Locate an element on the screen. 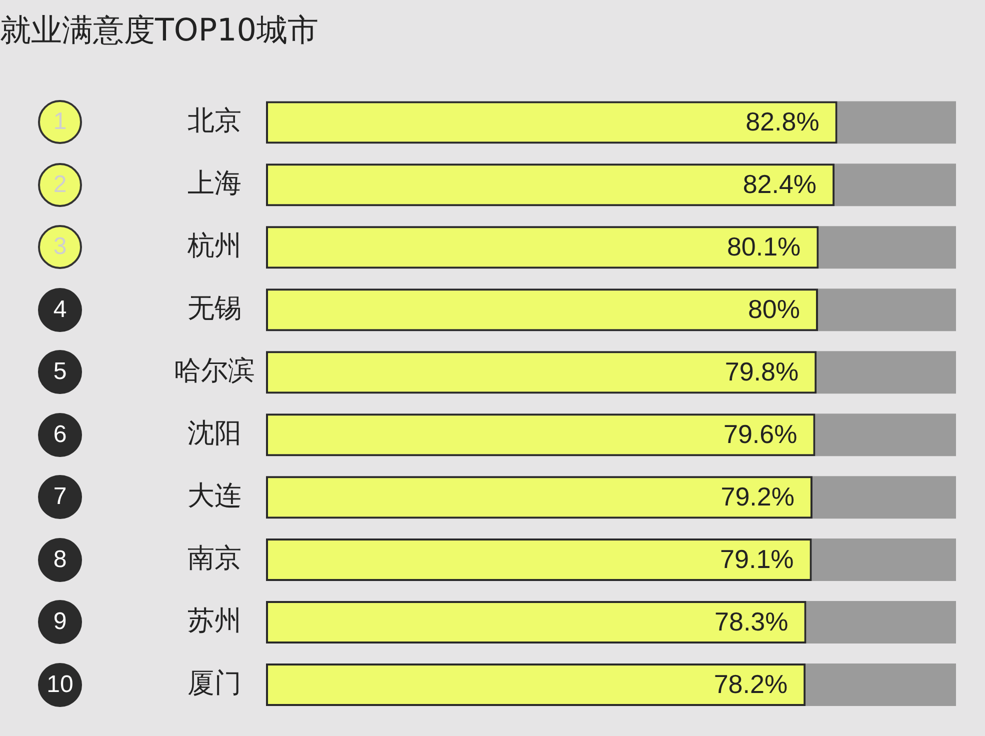  y-tick-label: 上海 is located at coordinates (215, 183).